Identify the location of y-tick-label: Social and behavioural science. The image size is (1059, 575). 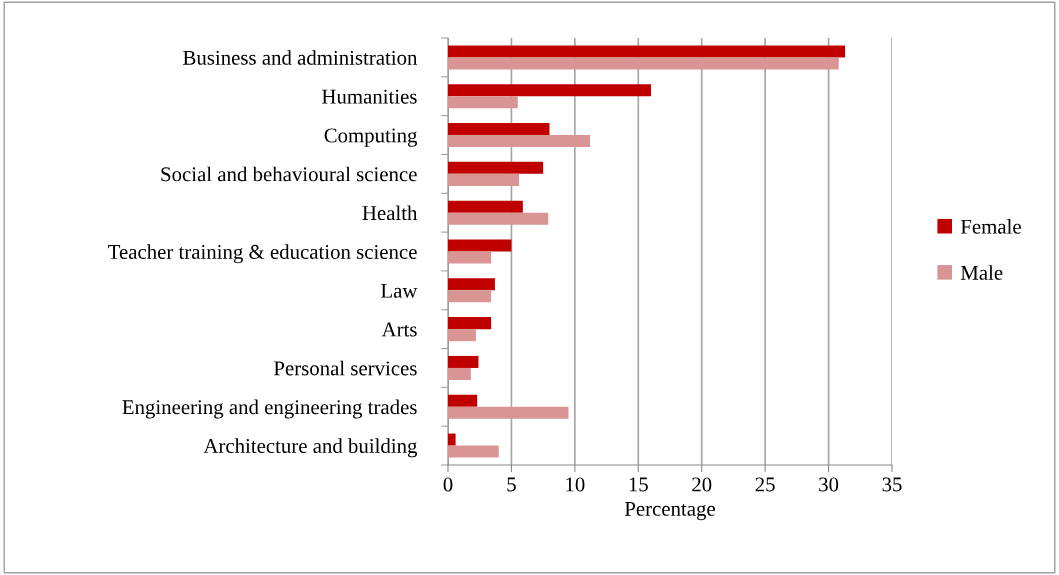
(289, 174).